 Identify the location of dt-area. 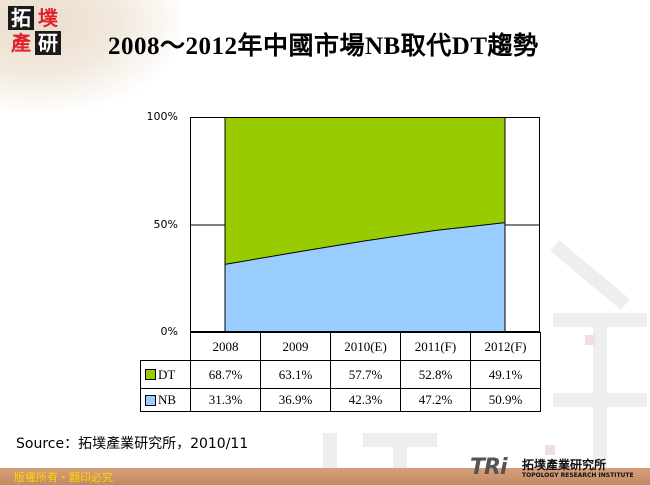
(365, 191).